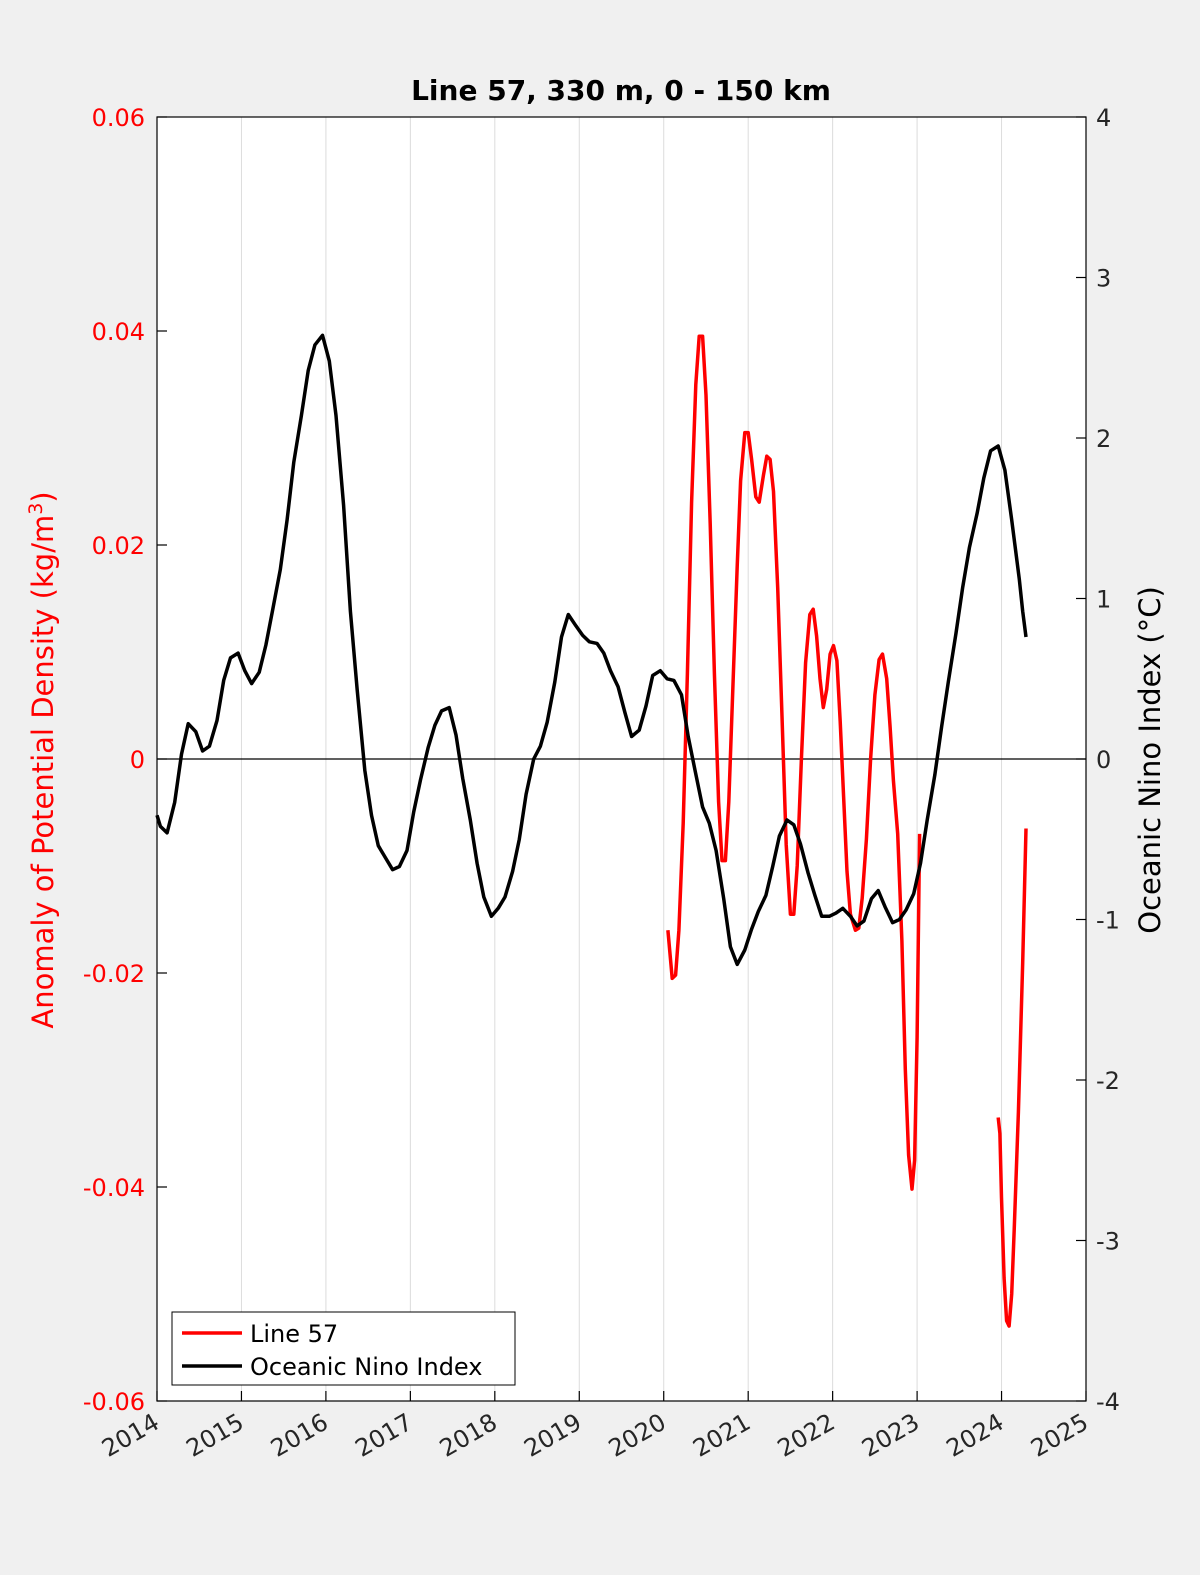 The image size is (1200, 1575). I want to click on left-y-tick-label: 0.04, so click(118, 332).